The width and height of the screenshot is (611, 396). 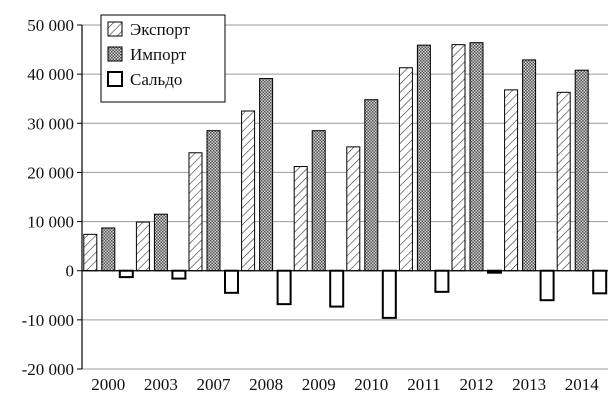 What do you see at coordinates (160, 29) in the screenshot?
I see `legend-label: Экспорт` at bounding box center [160, 29].